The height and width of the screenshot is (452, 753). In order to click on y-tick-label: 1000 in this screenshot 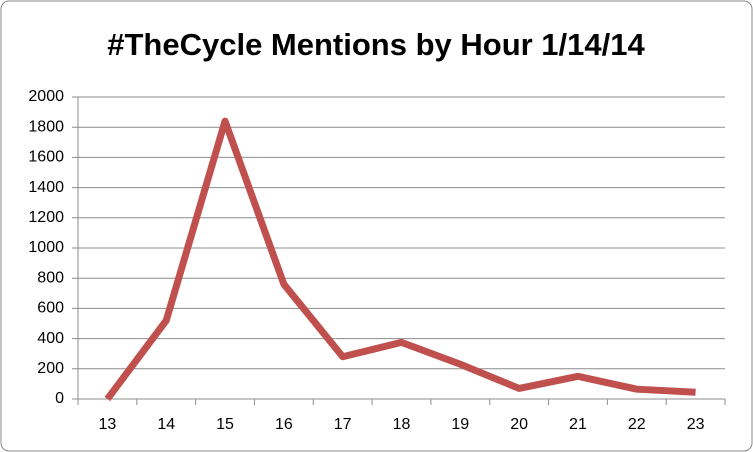, I will do `click(46, 247)`.